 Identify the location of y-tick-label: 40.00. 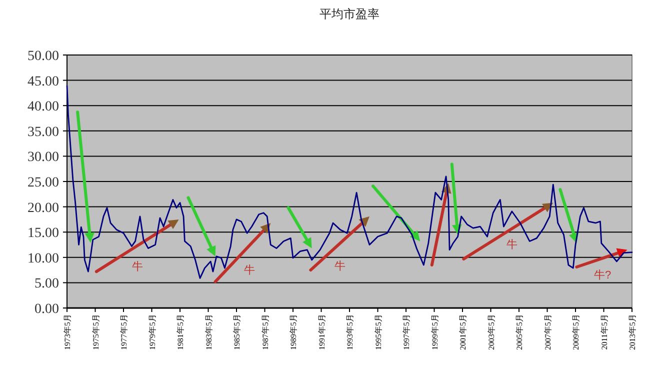
(43, 107).